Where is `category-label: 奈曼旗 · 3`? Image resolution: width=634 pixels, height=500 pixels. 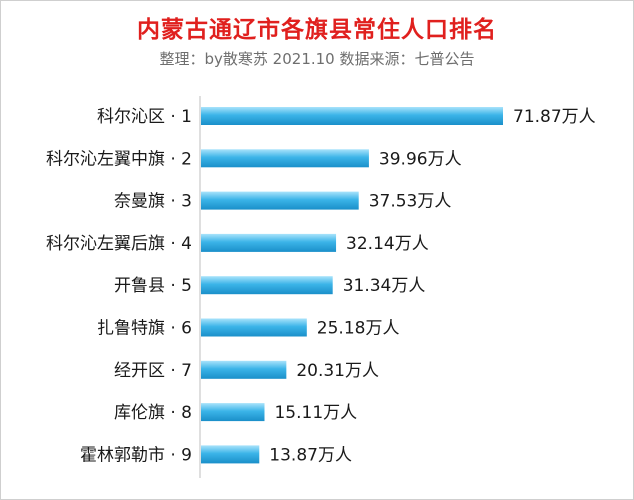
category-label: 奈曼旗 · 3 is located at coordinates (153, 202).